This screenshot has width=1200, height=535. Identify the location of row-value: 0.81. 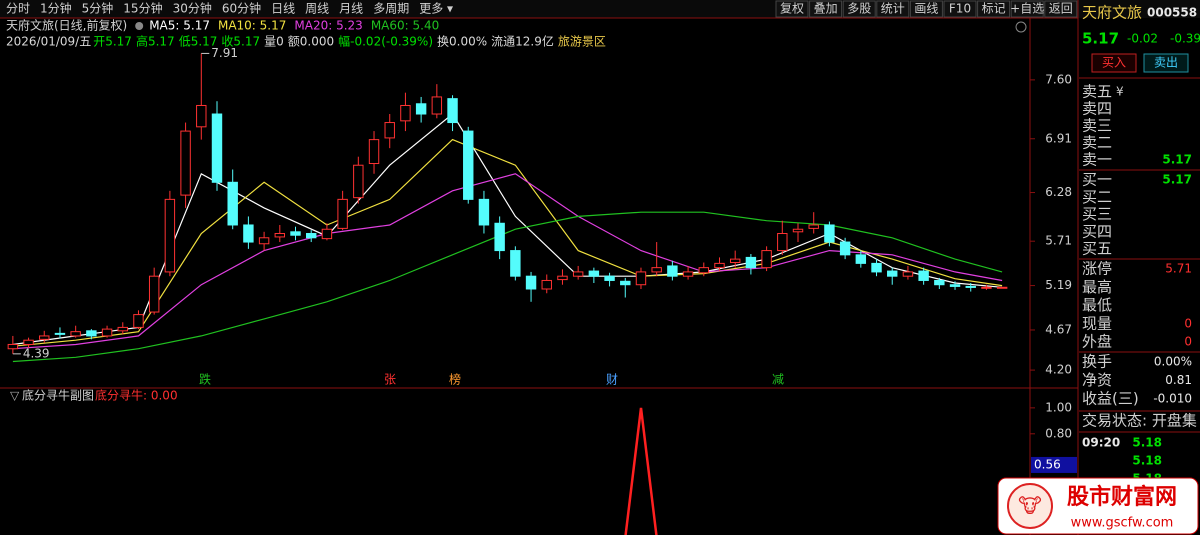
(1178, 380).